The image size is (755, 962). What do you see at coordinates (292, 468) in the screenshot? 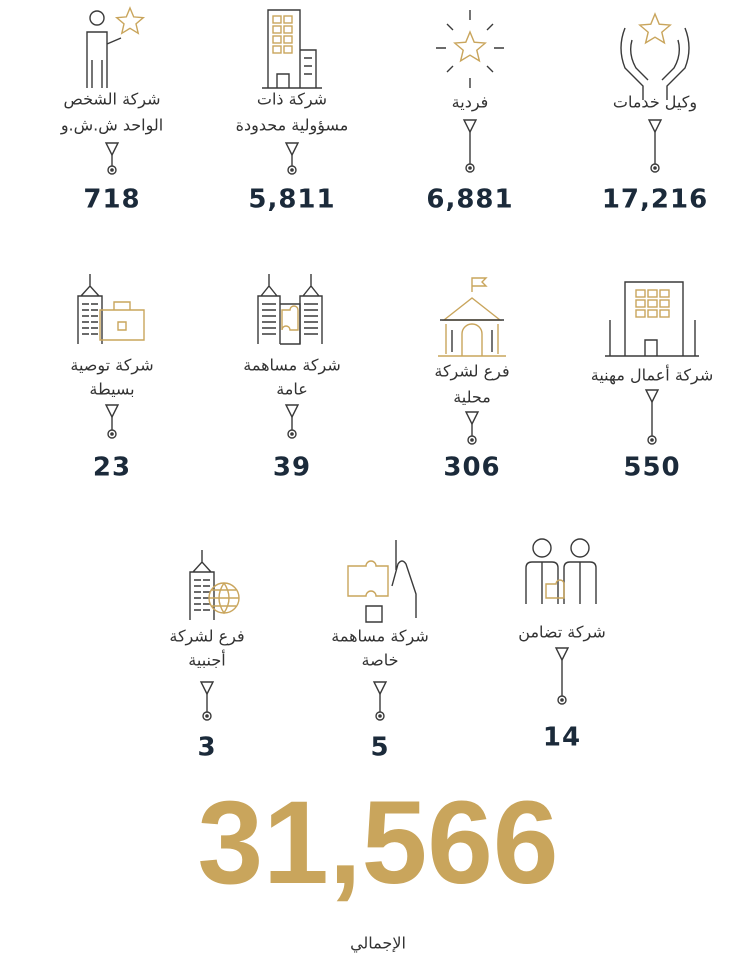
I see `item-value: 39` at bounding box center [292, 468].